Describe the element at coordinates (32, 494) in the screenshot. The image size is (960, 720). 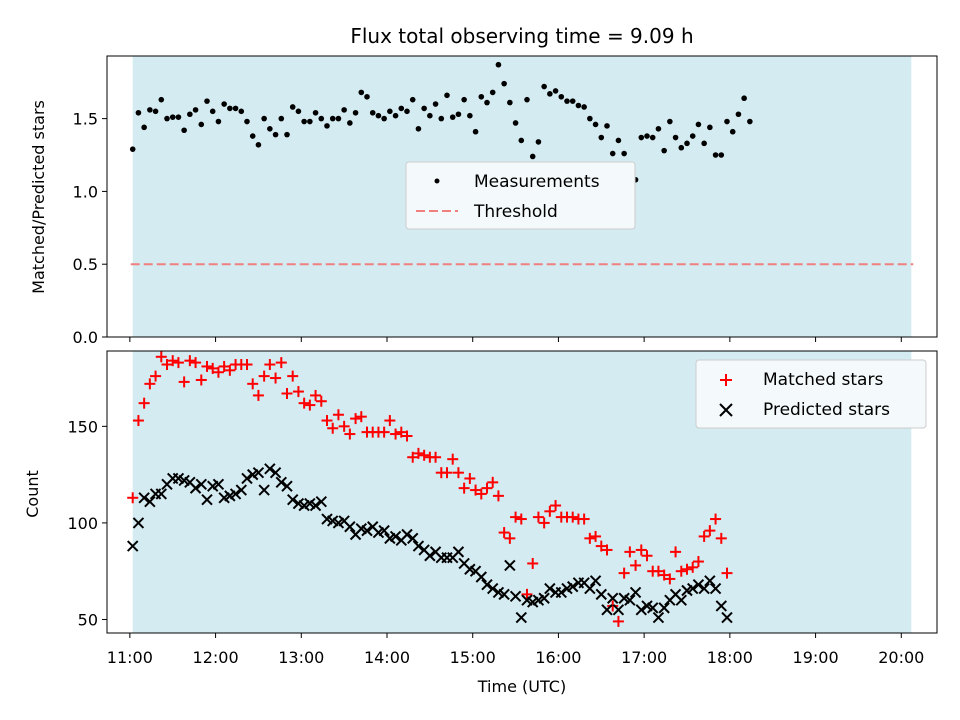
I see `bottom-y-axis-label: Count` at that location.